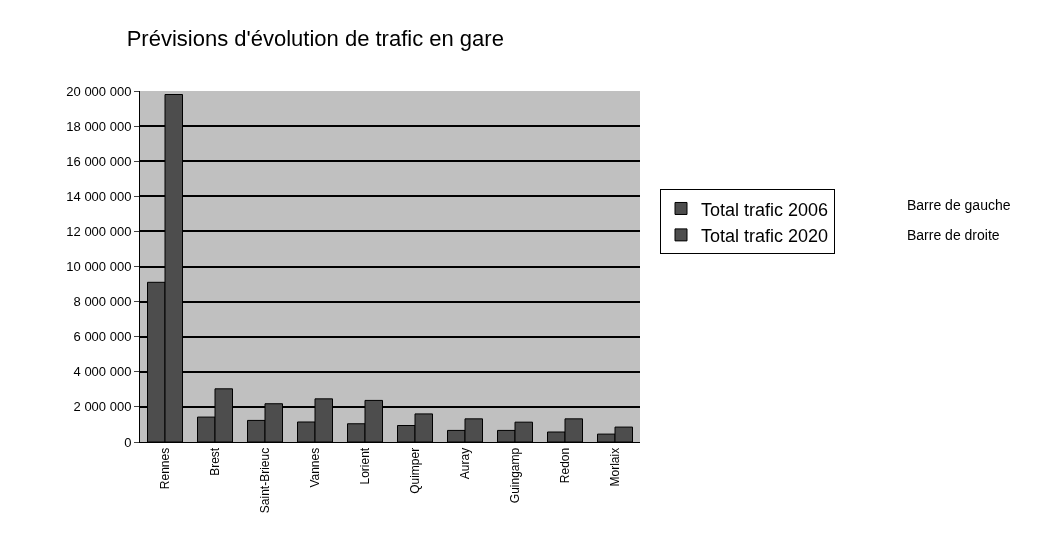  What do you see at coordinates (765, 209) in the screenshot?
I see `legend-label: Total trafic 2006` at bounding box center [765, 209].